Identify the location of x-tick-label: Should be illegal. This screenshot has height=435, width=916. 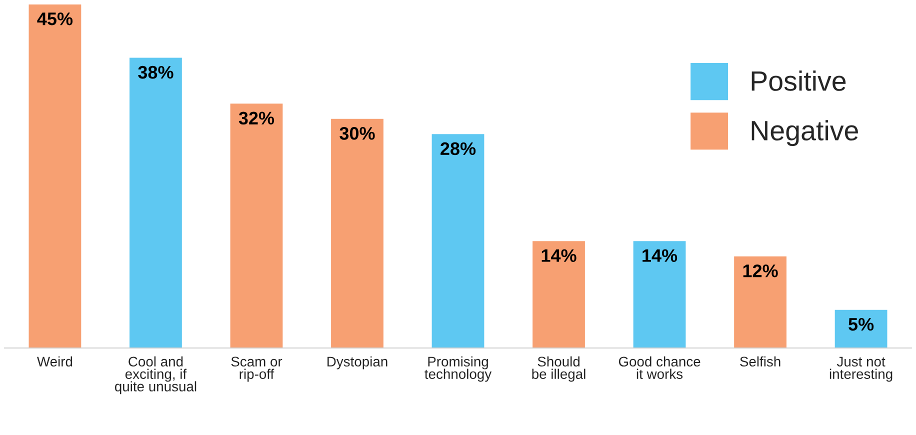
(559, 369).